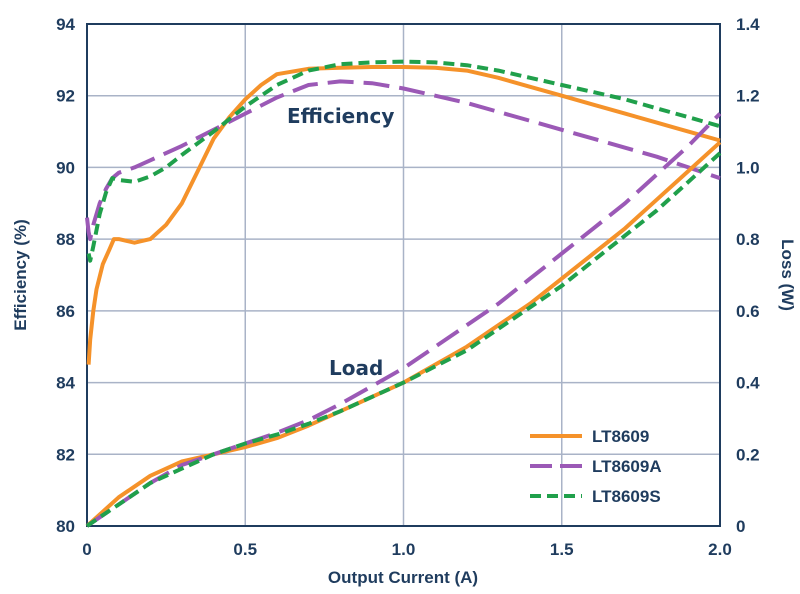 Image resolution: width=800 pixels, height=594 pixels. What do you see at coordinates (403, 577) in the screenshot?
I see `x-axis-title: Output Current (A)` at bounding box center [403, 577].